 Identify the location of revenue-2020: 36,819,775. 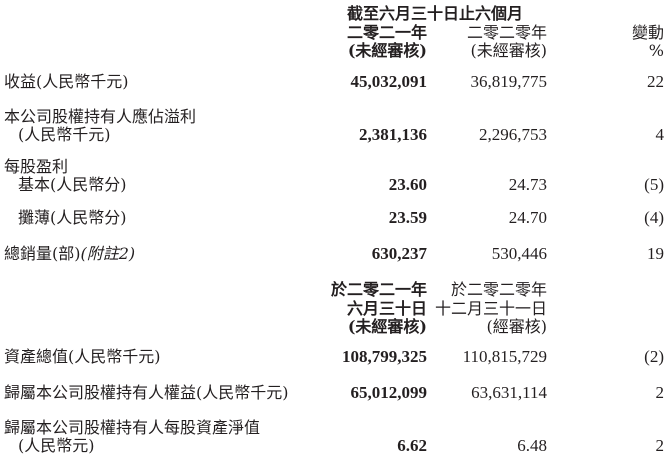
(509, 81).